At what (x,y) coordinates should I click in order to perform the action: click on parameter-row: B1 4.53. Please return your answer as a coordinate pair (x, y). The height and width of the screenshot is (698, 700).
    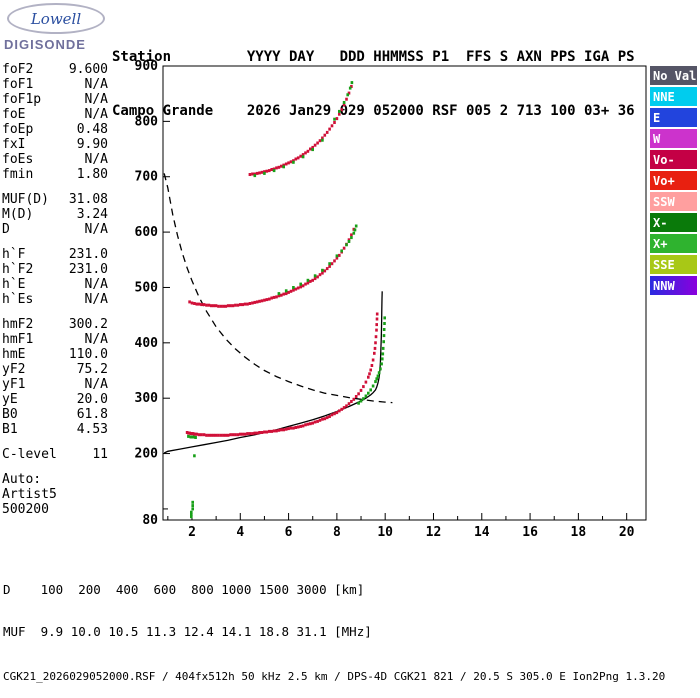
    Looking at the image, I should click on (55, 429).